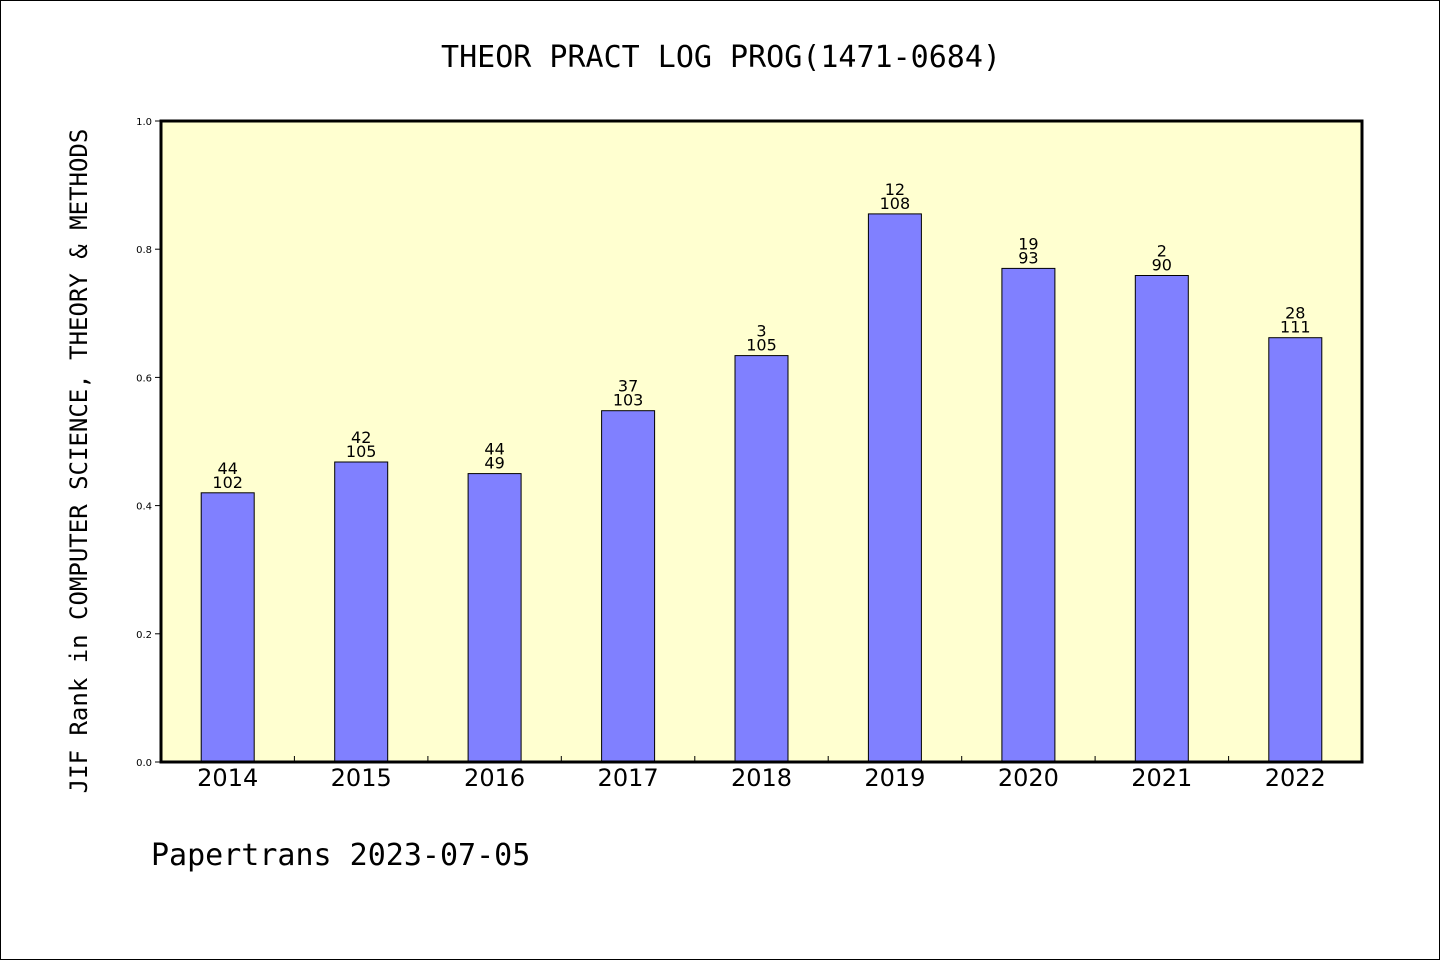 Image resolution: width=1440 pixels, height=961 pixels. I want to click on bar-2017, so click(628, 586).